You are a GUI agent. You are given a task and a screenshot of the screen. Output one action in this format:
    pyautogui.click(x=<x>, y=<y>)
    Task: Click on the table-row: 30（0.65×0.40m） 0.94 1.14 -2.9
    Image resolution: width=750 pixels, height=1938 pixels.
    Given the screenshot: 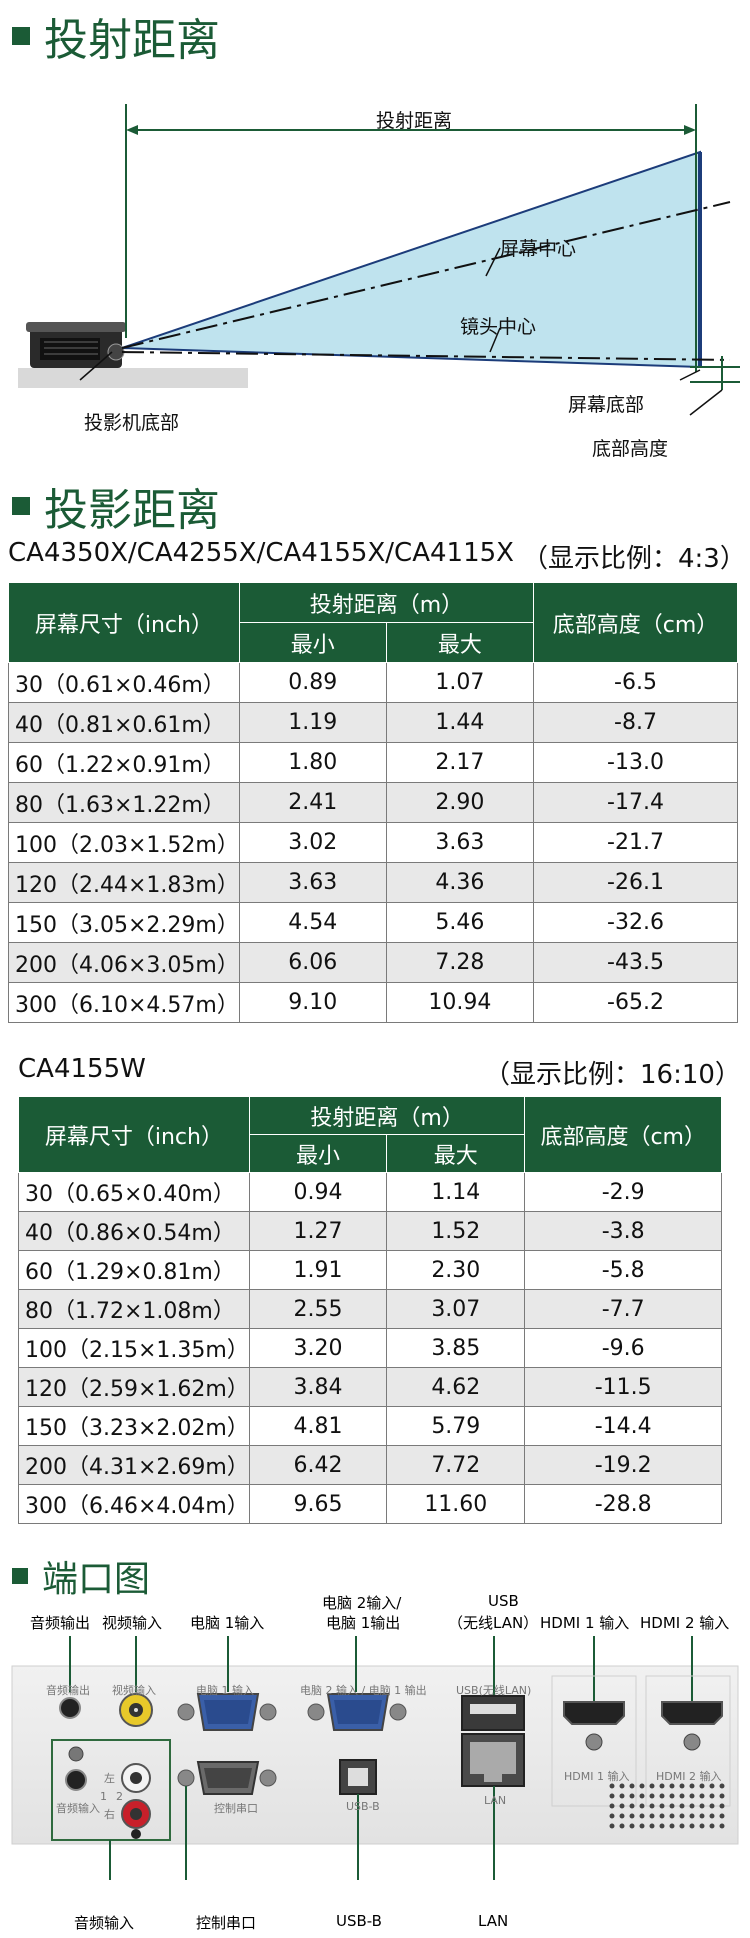 What is the action you would take?
    pyautogui.click(x=370, y=1192)
    